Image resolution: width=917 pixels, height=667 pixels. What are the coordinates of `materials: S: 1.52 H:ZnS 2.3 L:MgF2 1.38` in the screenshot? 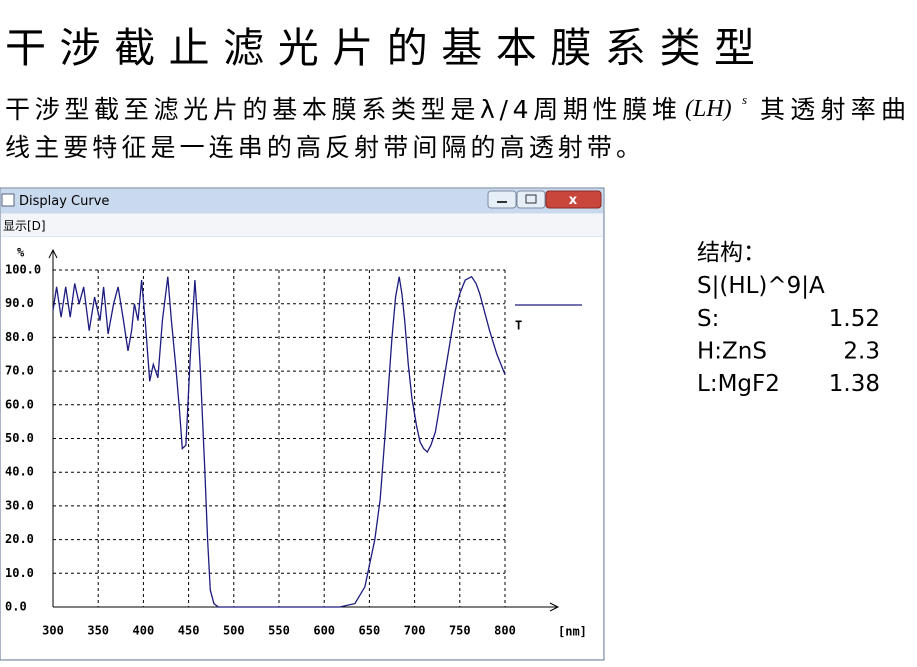 It's located at (788, 351).